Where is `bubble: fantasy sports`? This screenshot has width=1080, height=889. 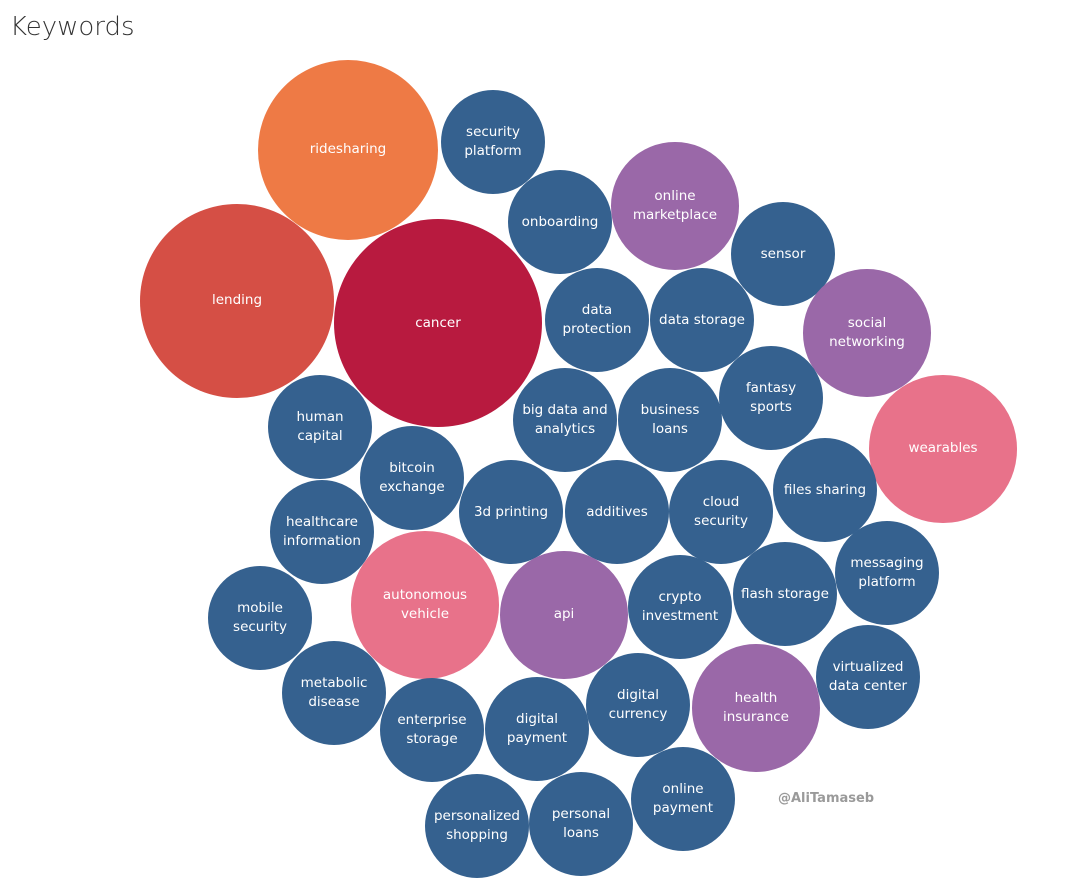
bubble: fantasy sports is located at coordinates (771, 398).